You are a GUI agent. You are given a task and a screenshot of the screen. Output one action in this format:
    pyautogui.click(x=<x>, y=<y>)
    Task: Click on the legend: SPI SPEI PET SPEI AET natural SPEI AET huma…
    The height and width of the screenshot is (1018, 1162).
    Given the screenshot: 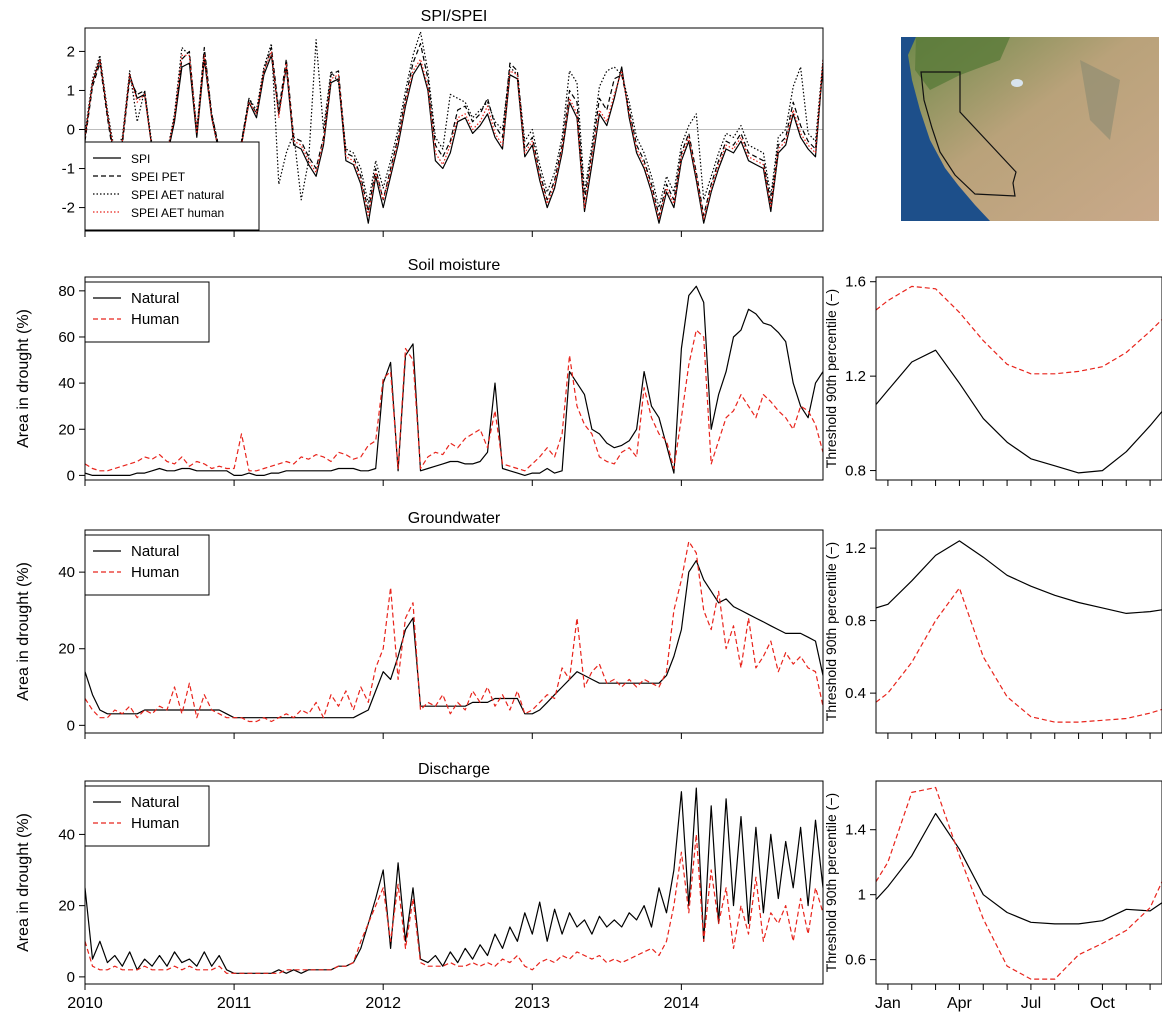 What is the action you would take?
    pyautogui.click(x=172, y=186)
    